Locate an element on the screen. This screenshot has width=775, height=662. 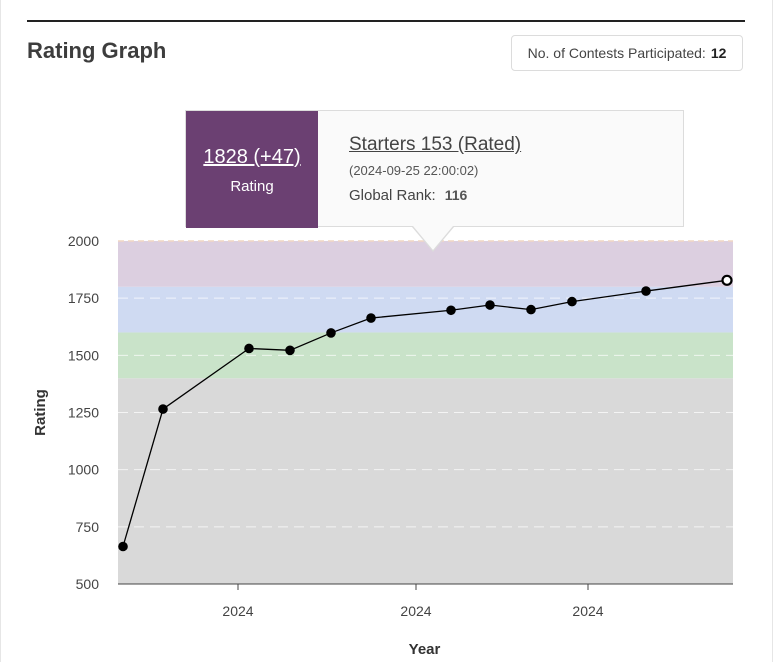
top-divider is located at coordinates (386, 21).